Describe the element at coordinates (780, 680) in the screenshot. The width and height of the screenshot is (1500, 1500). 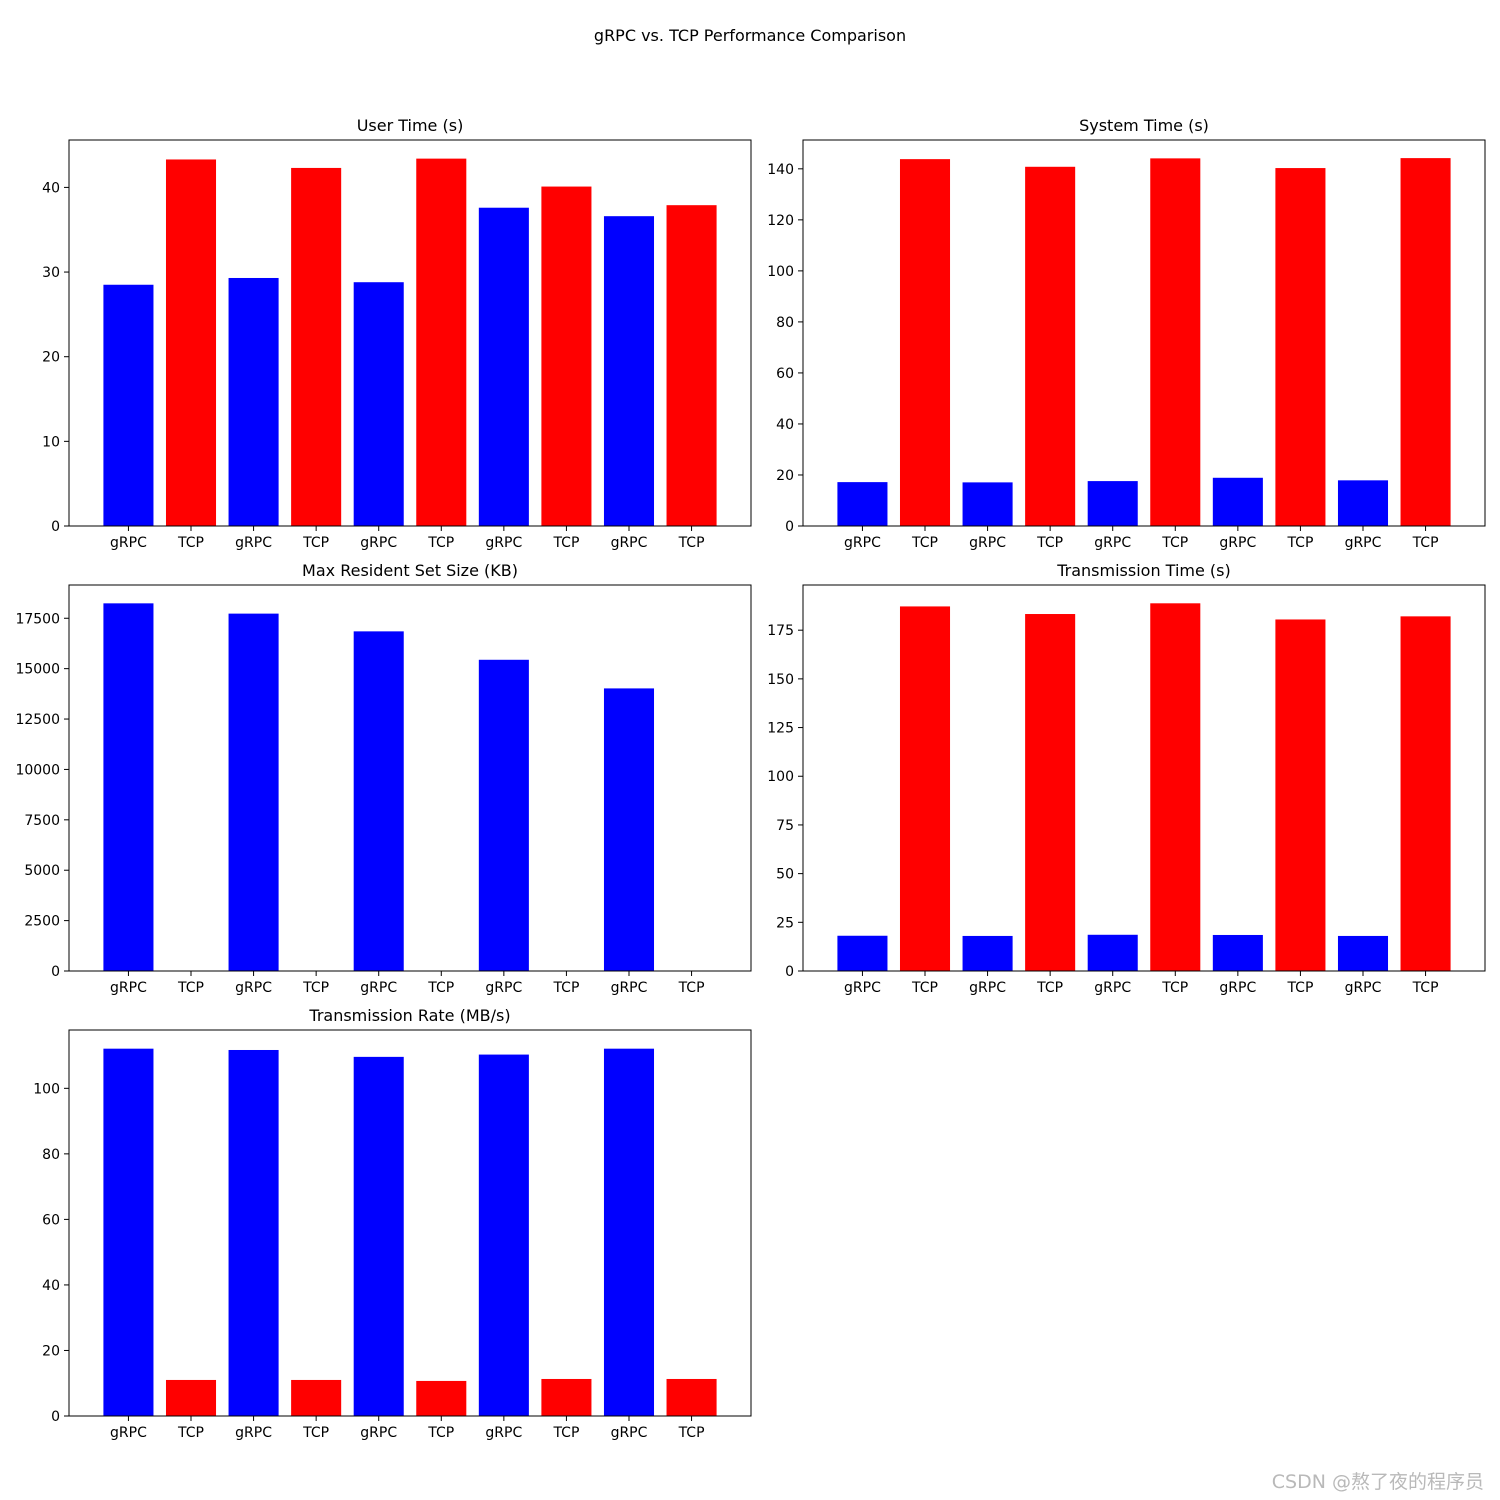
I see `y-tick-label: 150` at that location.